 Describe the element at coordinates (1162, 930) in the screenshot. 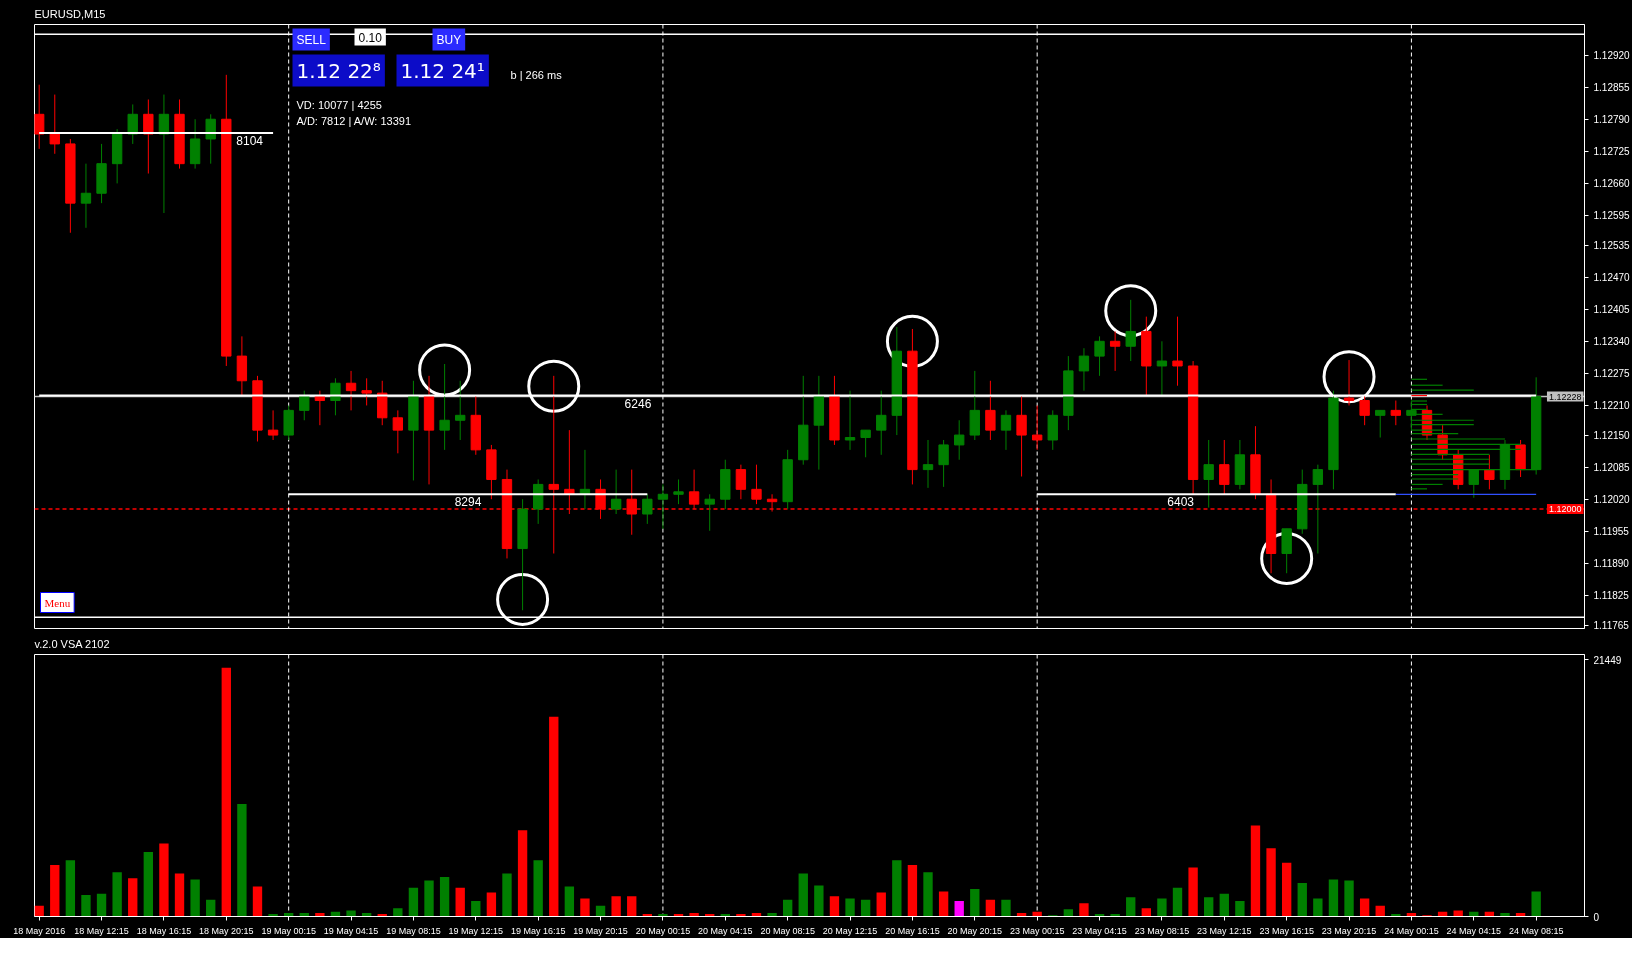

I see `x-tick-label: 23 May 08:15` at that location.